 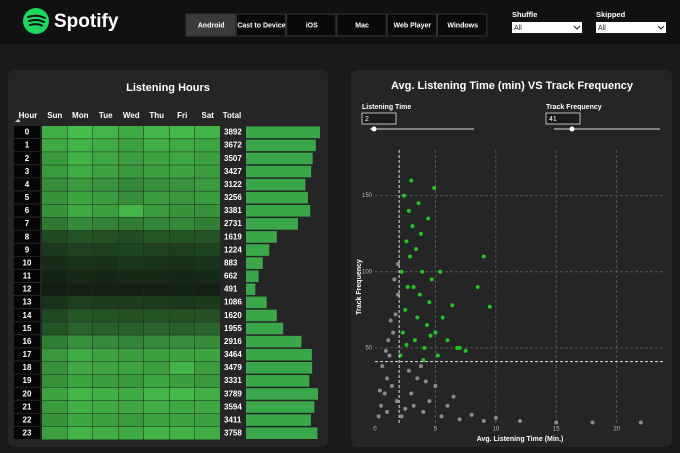 What do you see at coordinates (233, 197) in the screenshot?
I see `total-label: 3256` at bounding box center [233, 197].